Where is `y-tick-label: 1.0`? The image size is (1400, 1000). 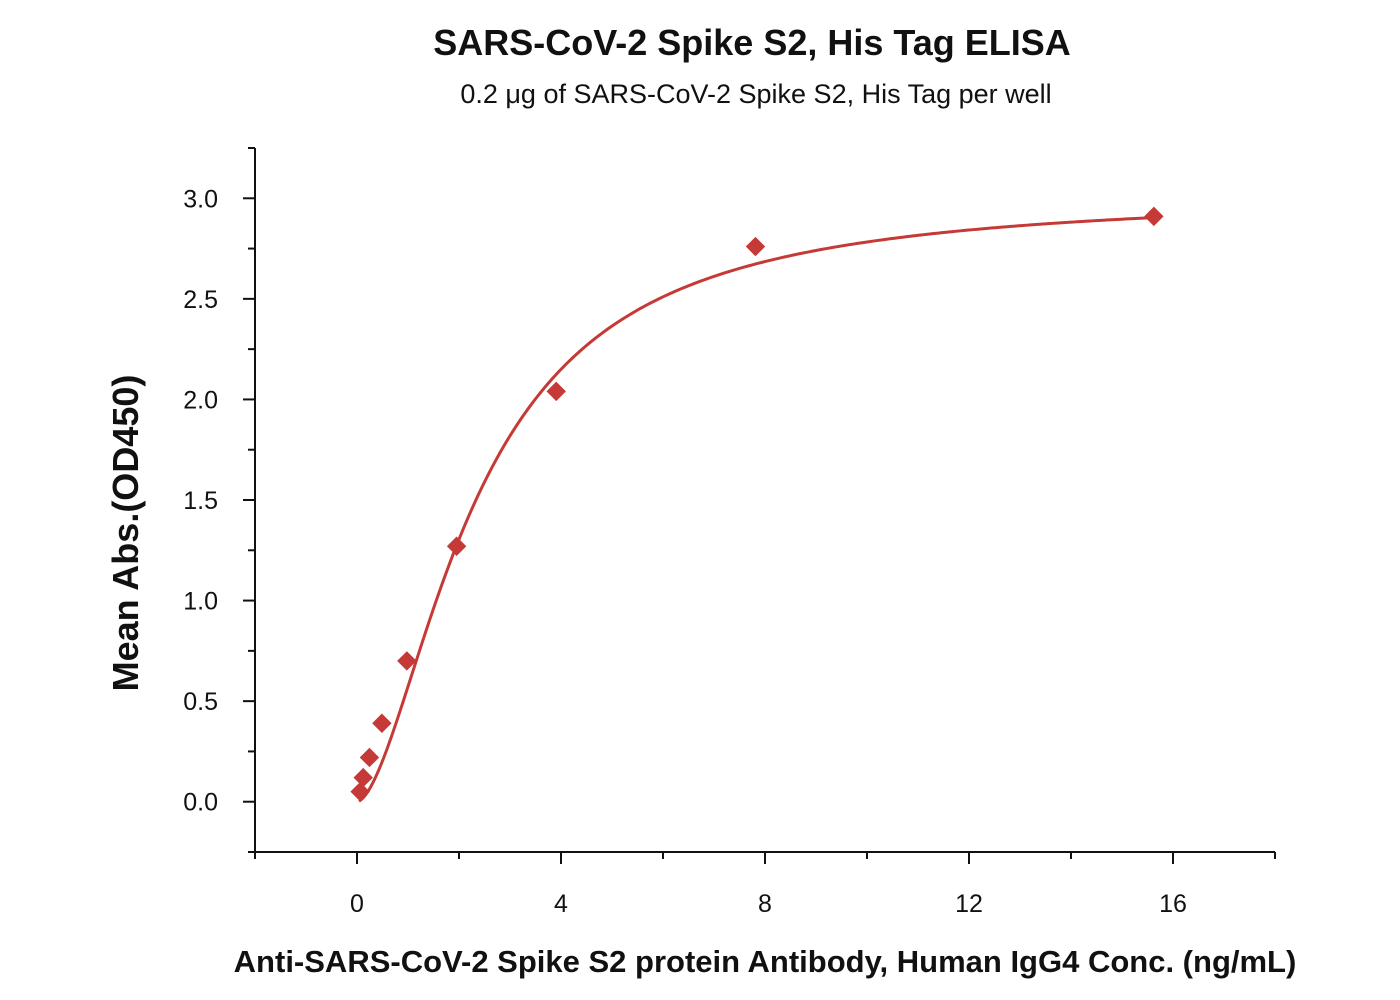 y-tick-label: 1.0 is located at coordinates (200, 602).